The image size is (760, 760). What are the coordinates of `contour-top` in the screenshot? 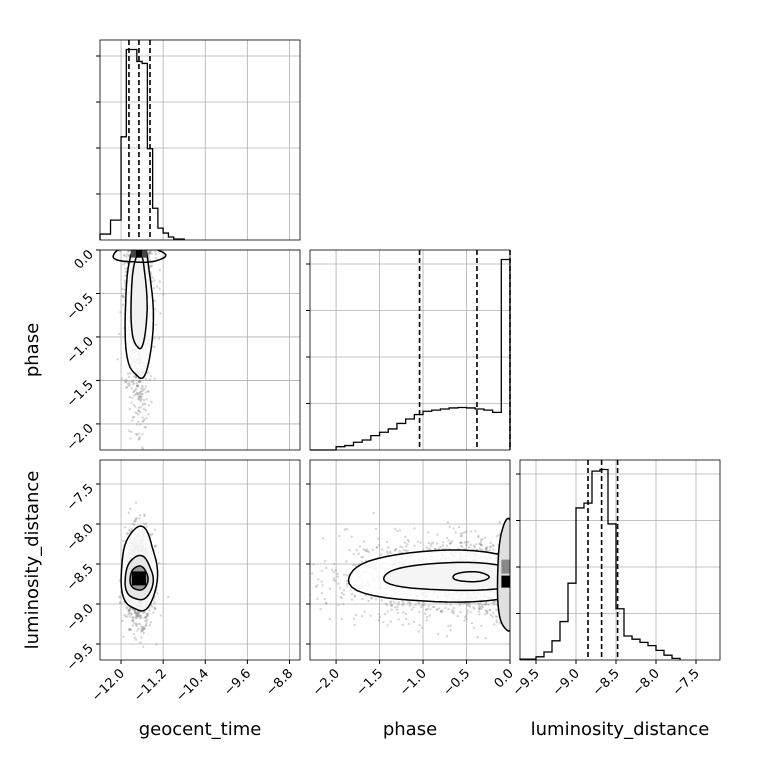 It's located at (139, 257).